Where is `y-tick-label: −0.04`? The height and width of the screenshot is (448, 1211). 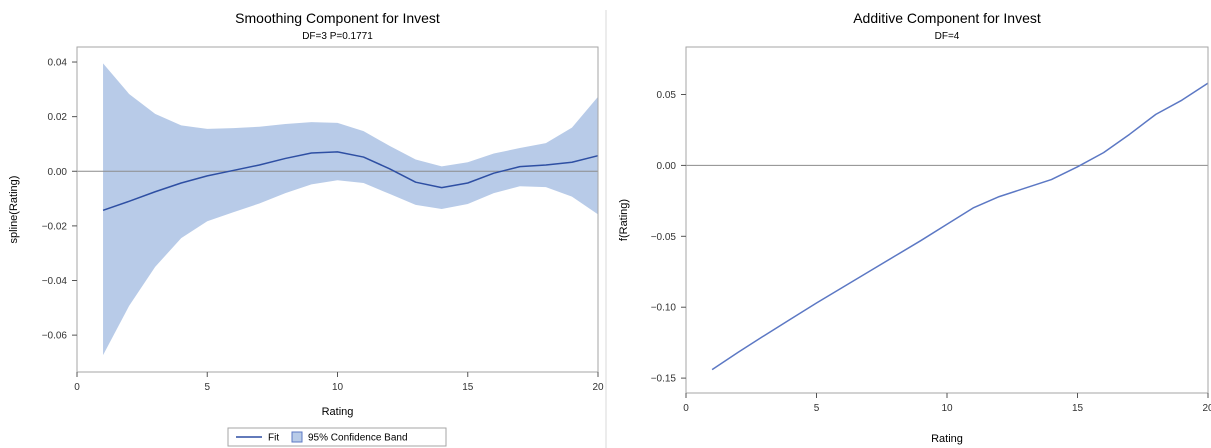 y-tick-label: −0.04 is located at coordinates (55, 281).